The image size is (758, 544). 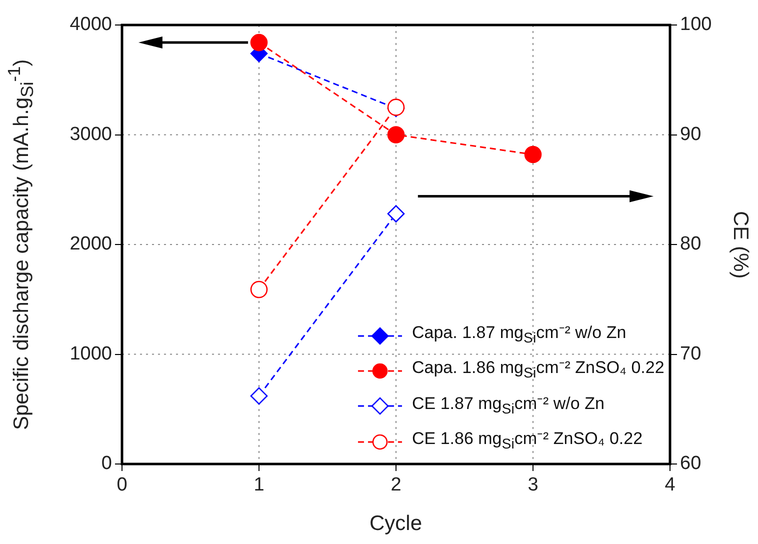 I want to click on legend-label: Capa. 1.86 mg$_{Si}$cm⁻² ZnSO₄ 0.22, so click(x=538, y=370).